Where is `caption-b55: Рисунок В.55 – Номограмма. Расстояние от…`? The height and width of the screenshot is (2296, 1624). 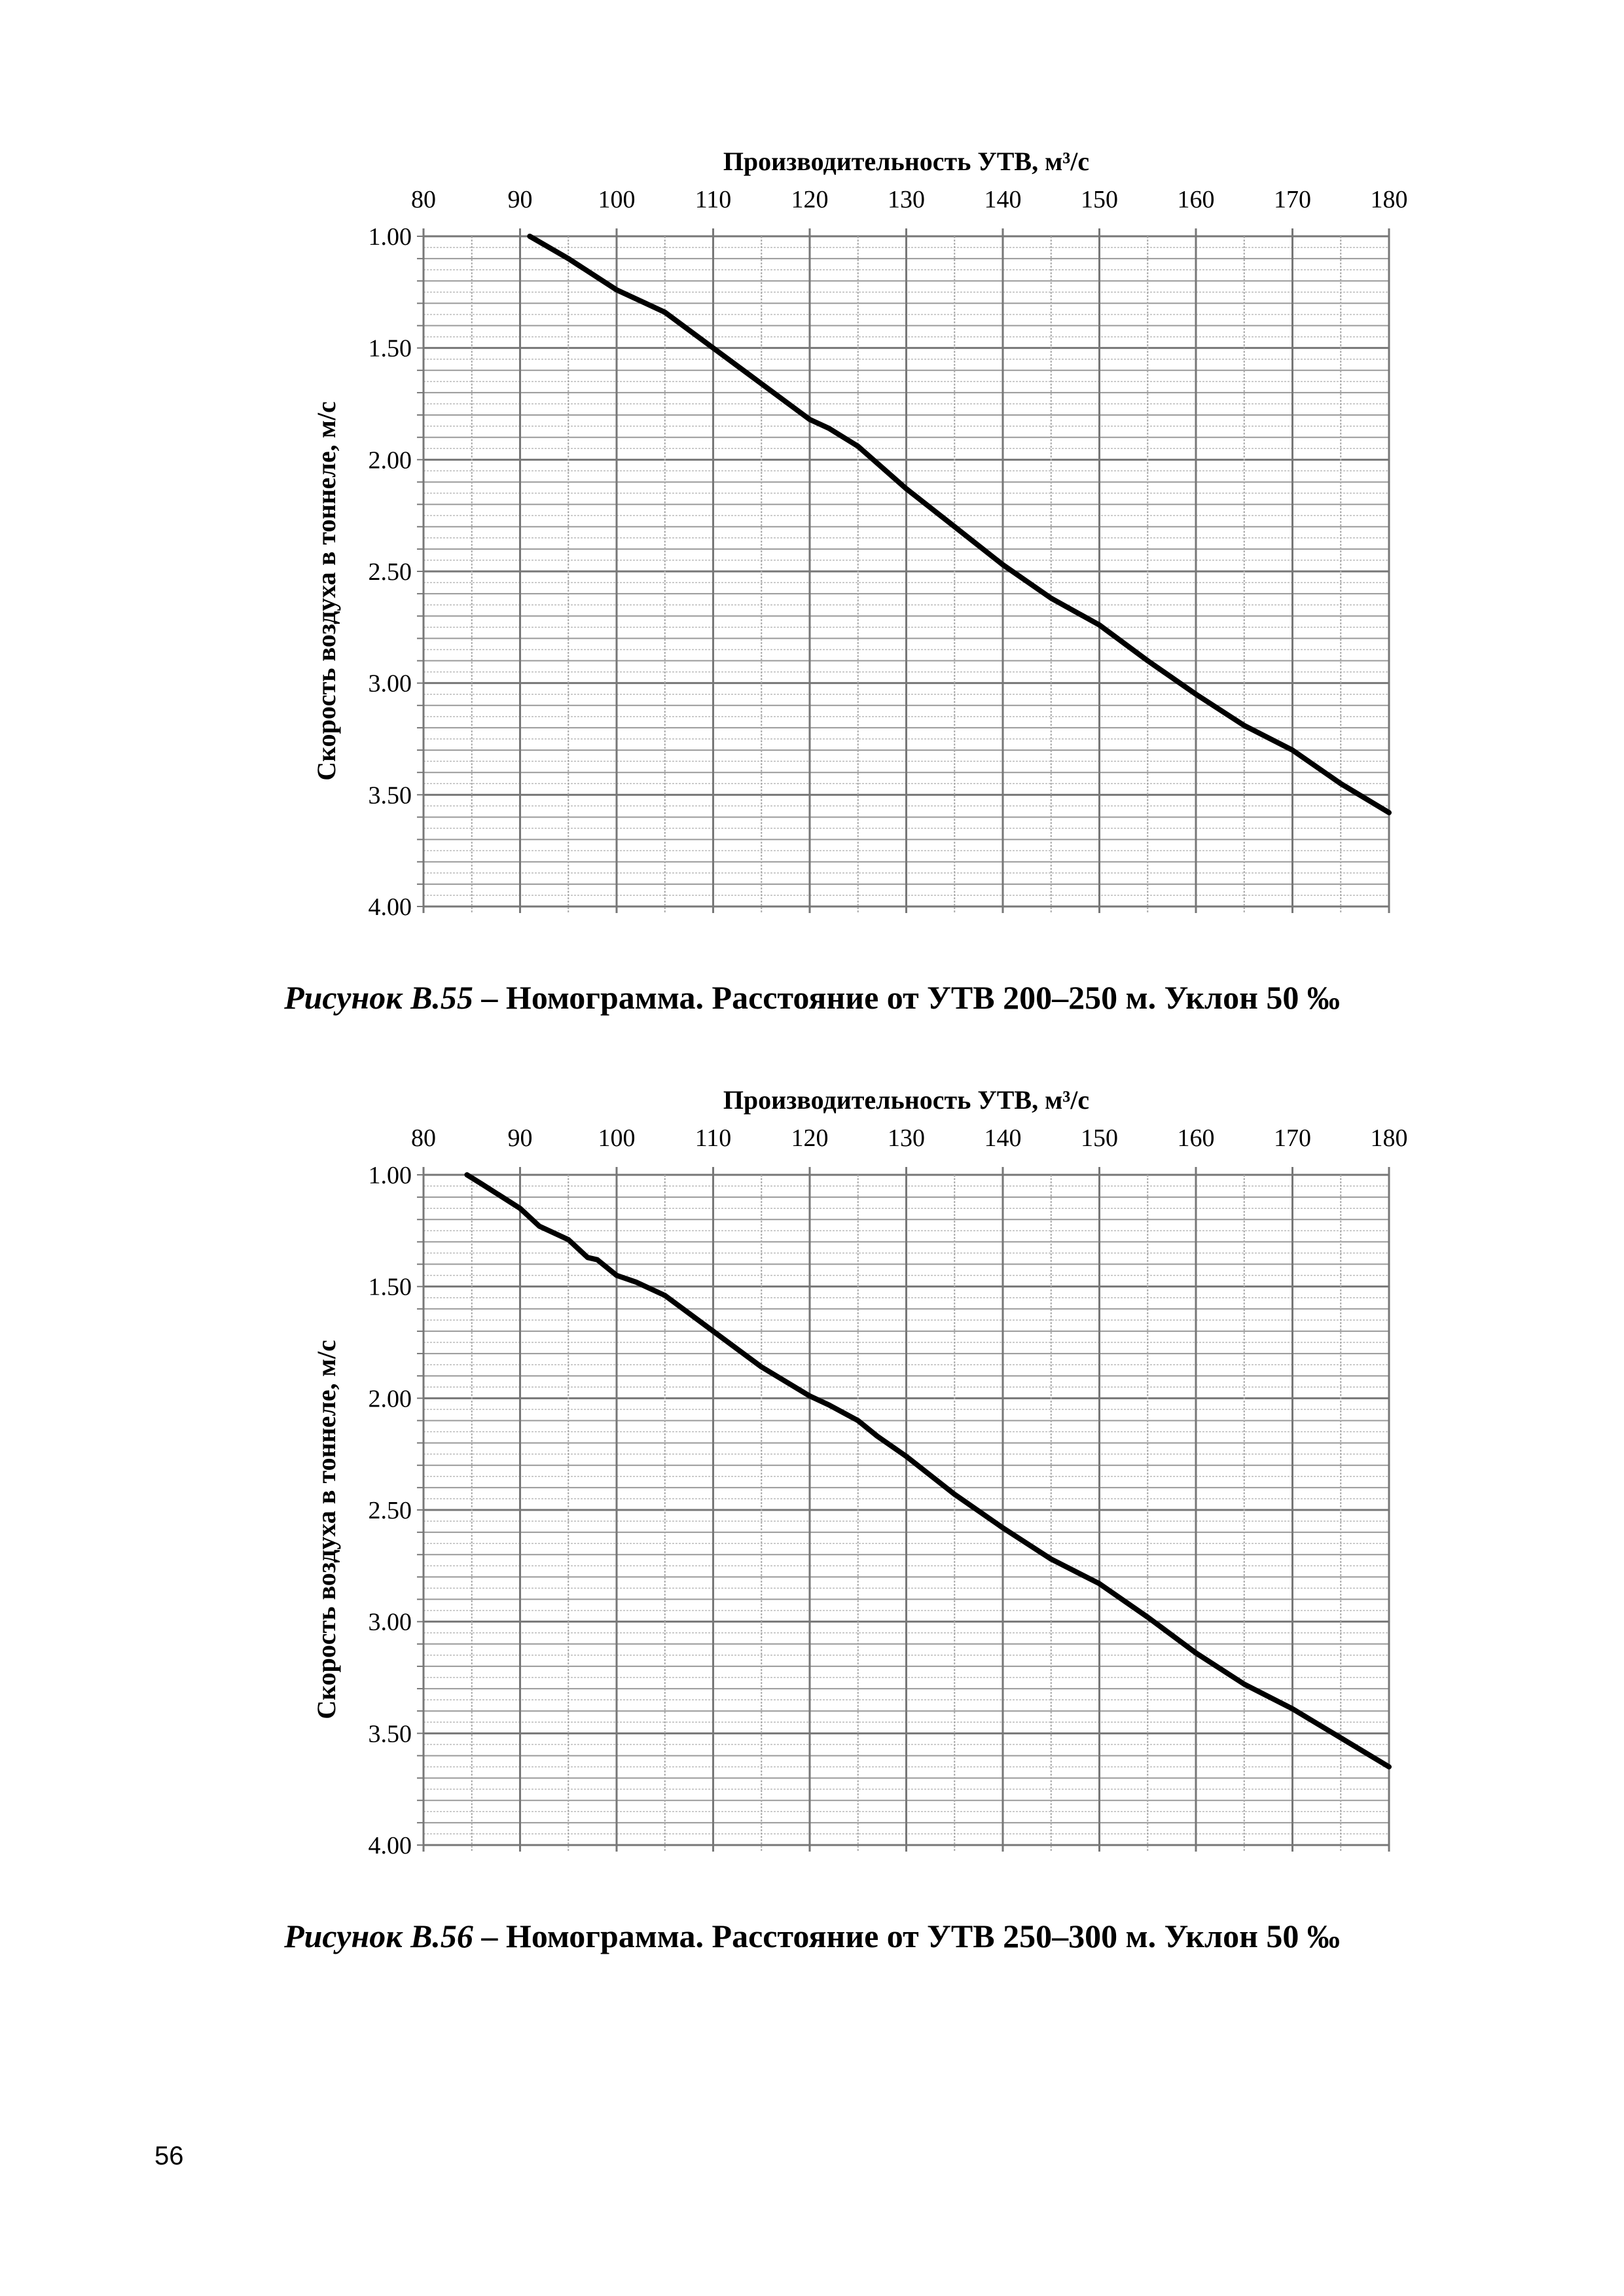
caption-b55: Рисунок В.55 – Номограмма. Расстояние от… is located at coordinates (812, 997).